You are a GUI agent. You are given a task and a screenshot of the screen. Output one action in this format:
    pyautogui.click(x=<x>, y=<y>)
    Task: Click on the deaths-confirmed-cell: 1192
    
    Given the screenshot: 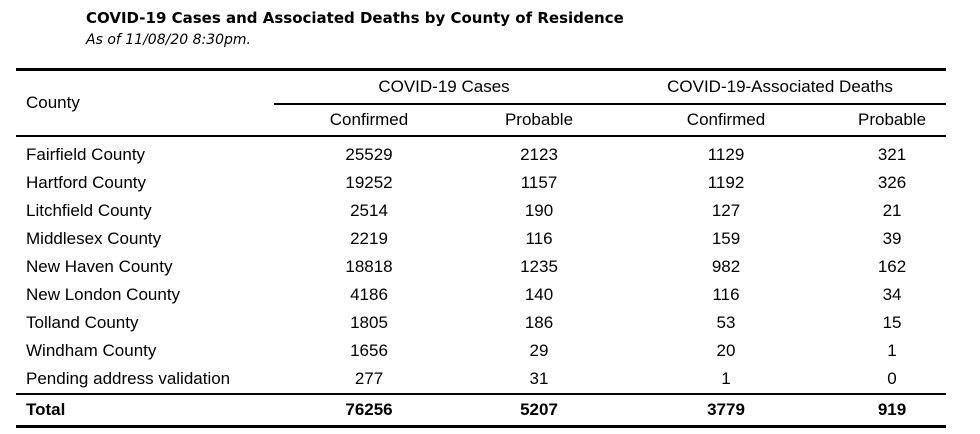 What is the action you would take?
    pyautogui.click(x=726, y=182)
    